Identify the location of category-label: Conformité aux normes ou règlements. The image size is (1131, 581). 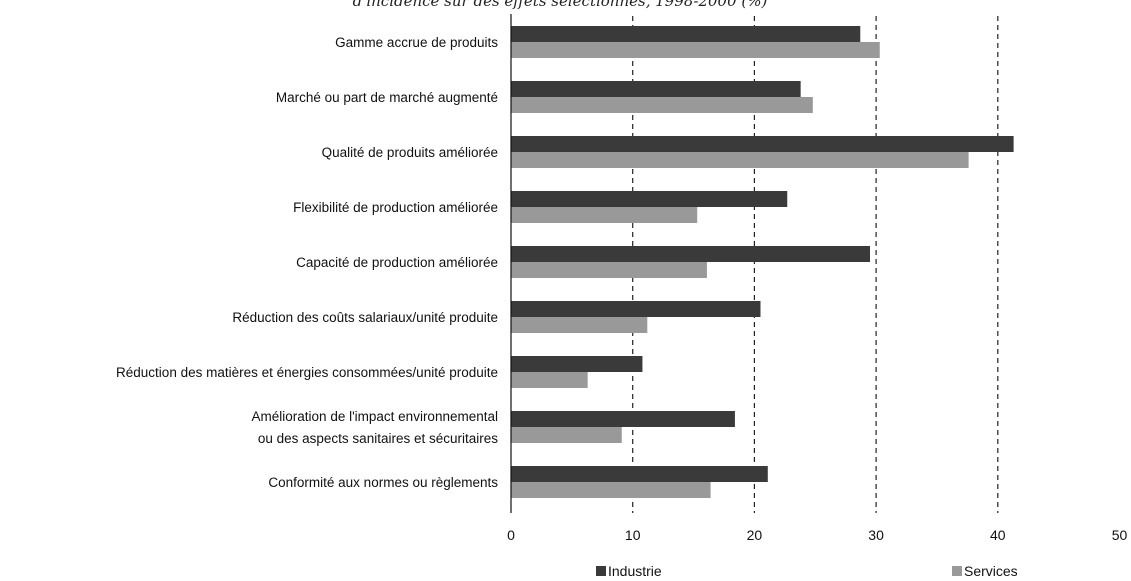
(383, 482).